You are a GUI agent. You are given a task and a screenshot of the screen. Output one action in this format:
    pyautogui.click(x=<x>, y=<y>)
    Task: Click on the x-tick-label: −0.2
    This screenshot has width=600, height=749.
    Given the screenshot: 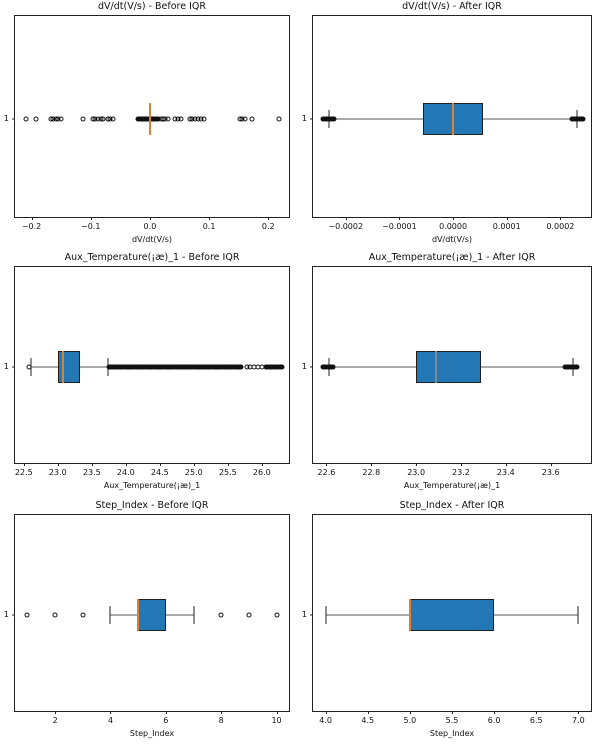 What is the action you would take?
    pyautogui.click(x=31, y=226)
    